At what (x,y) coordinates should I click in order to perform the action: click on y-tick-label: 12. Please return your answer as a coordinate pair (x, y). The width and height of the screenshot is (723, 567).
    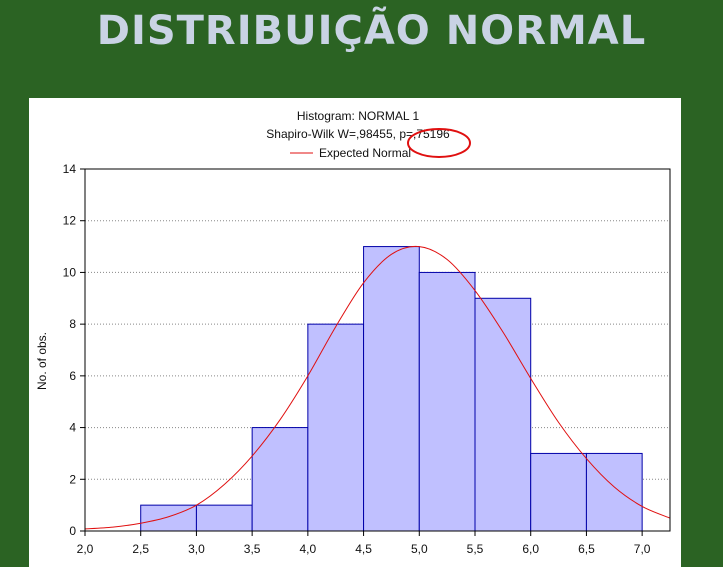
    Looking at the image, I should click on (70, 221).